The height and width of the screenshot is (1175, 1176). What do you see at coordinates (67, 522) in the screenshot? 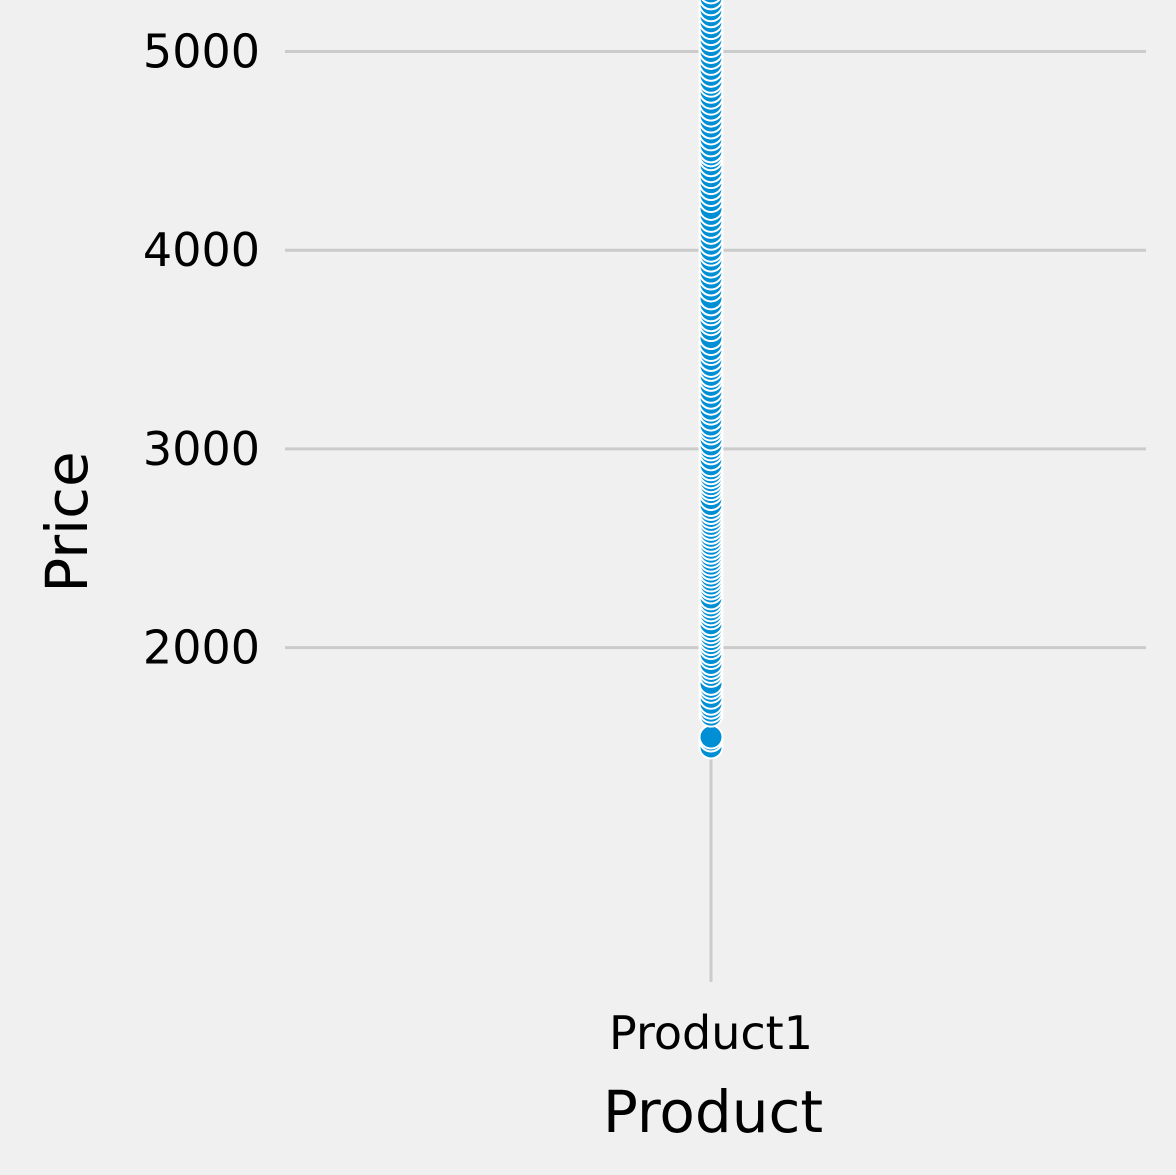
I see `y-axis-label: Price` at bounding box center [67, 522].